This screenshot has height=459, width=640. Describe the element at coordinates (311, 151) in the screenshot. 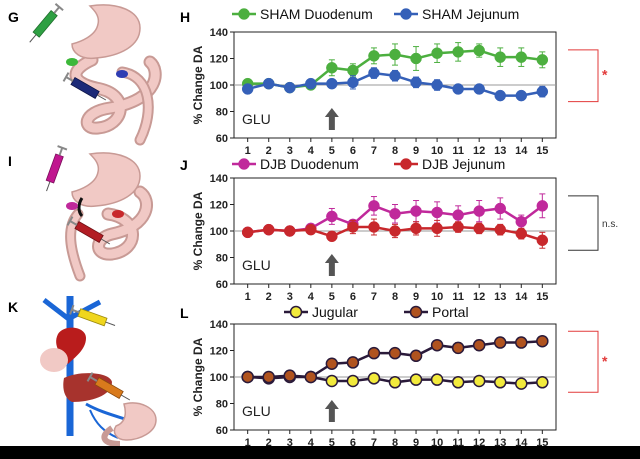

I see `x-tick-label: 4` at that location.